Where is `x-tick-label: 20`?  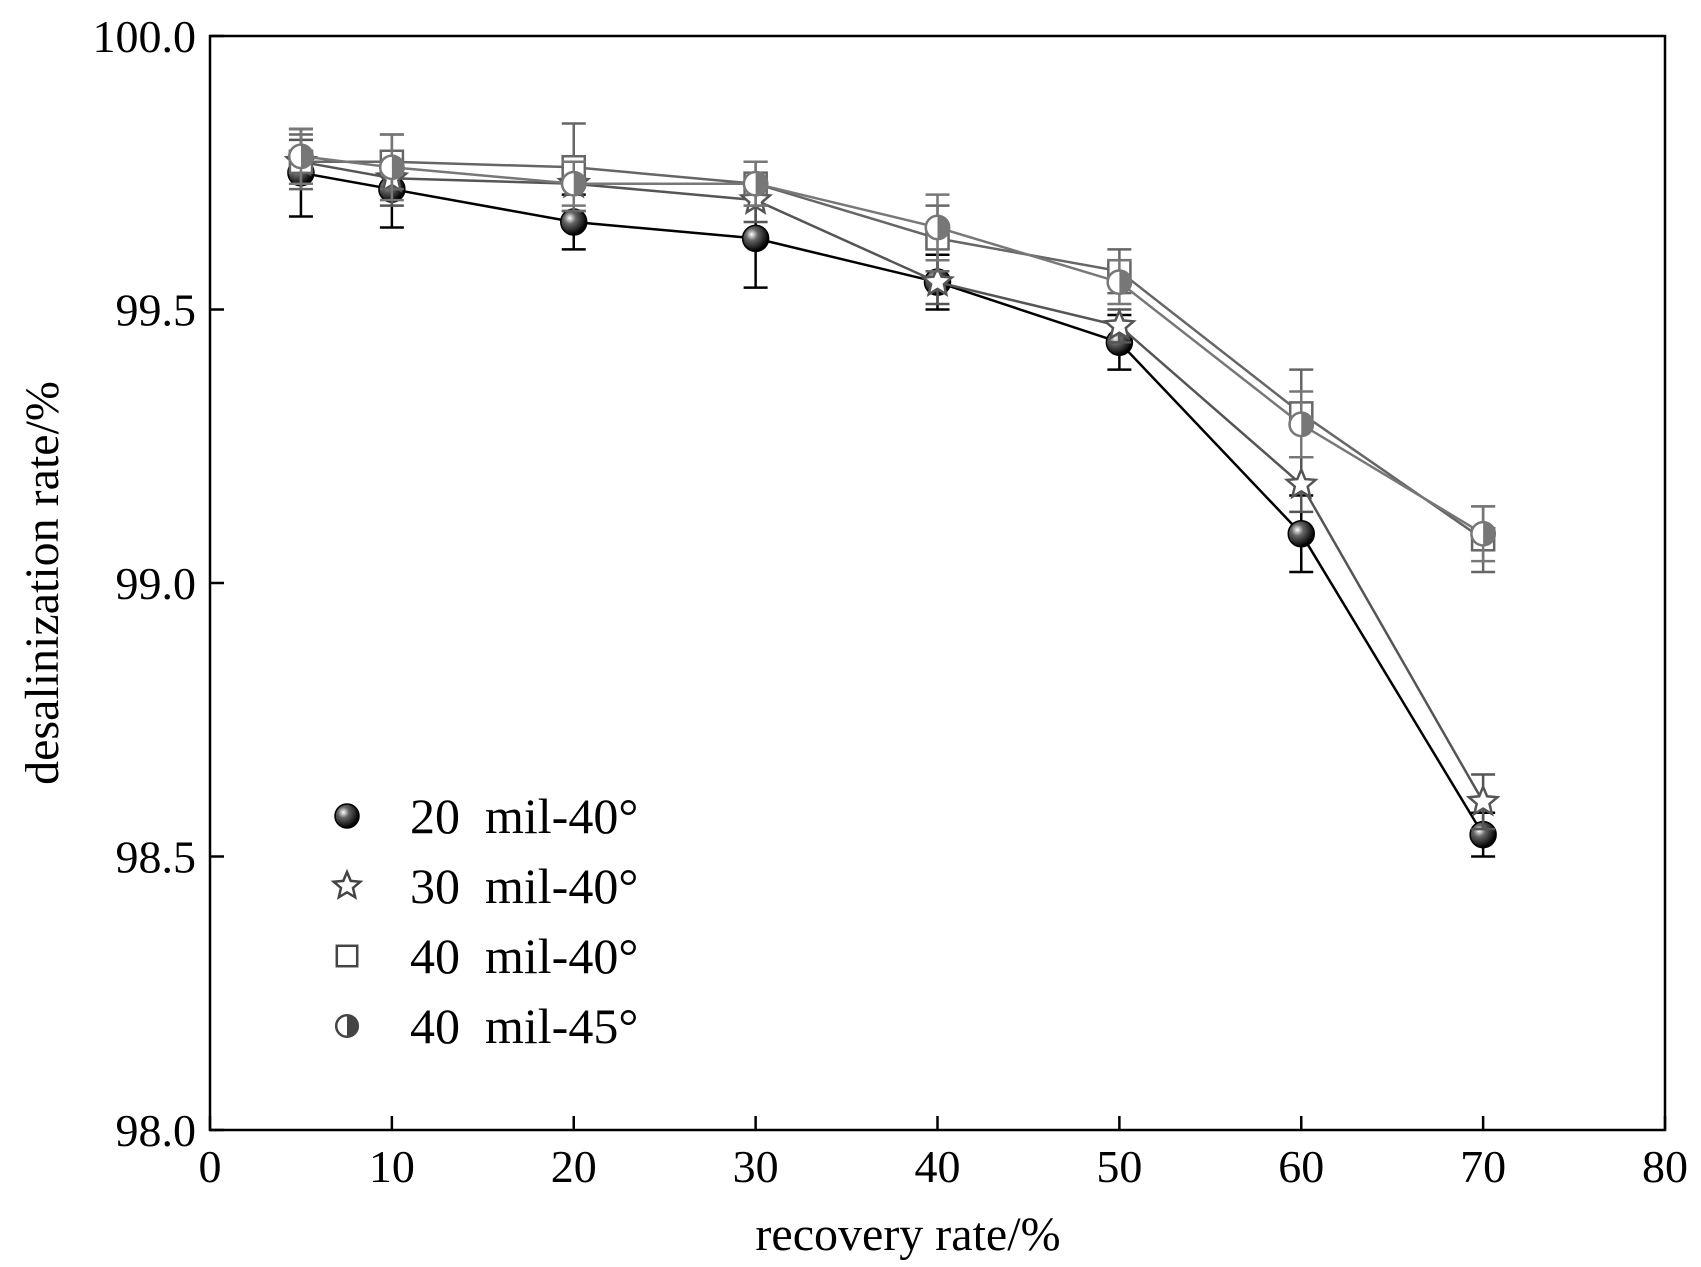
x-tick-label: 20 is located at coordinates (574, 1166).